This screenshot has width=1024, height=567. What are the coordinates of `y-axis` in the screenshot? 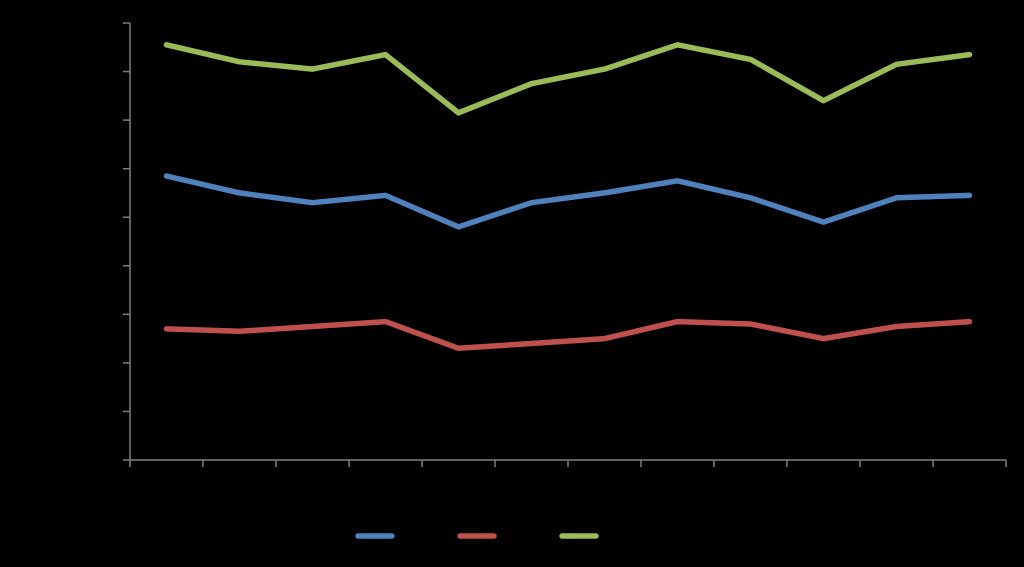 It's located at (127, 241).